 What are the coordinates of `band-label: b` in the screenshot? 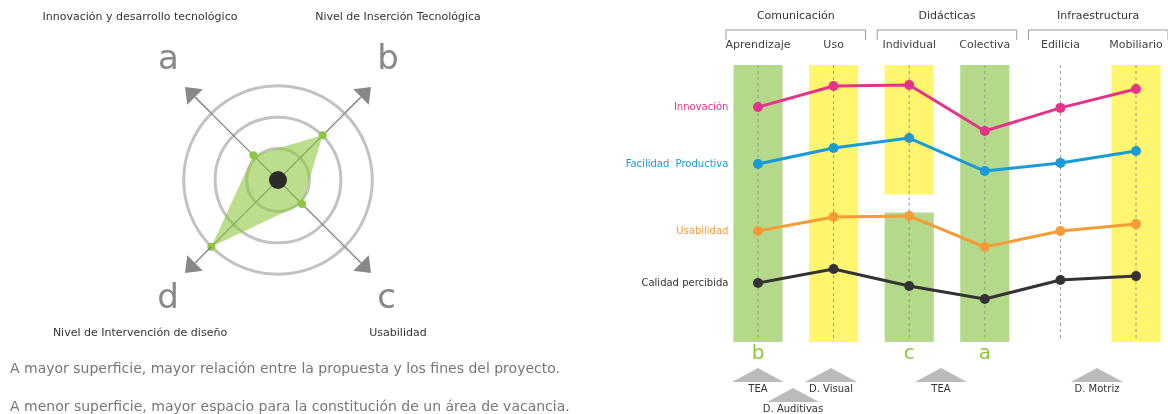 It's located at (758, 352).